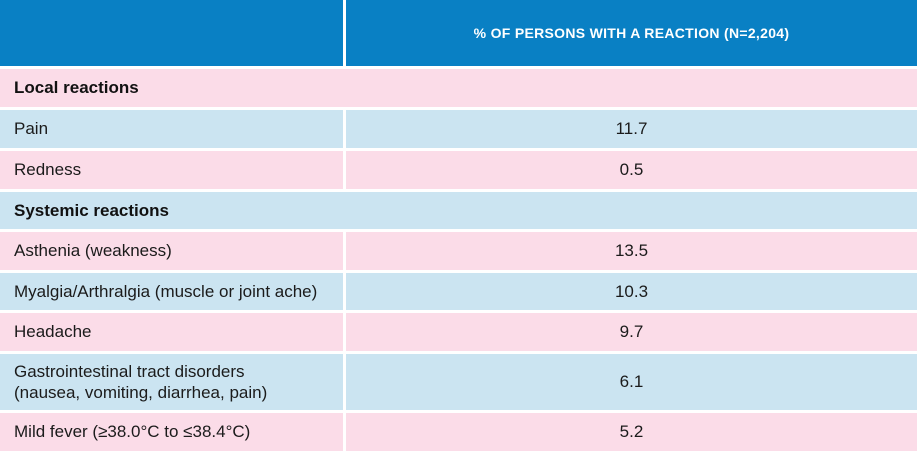 This screenshot has width=917, height=451. I want to click on row-label: Asthenia (weakness), so click(93, 251).